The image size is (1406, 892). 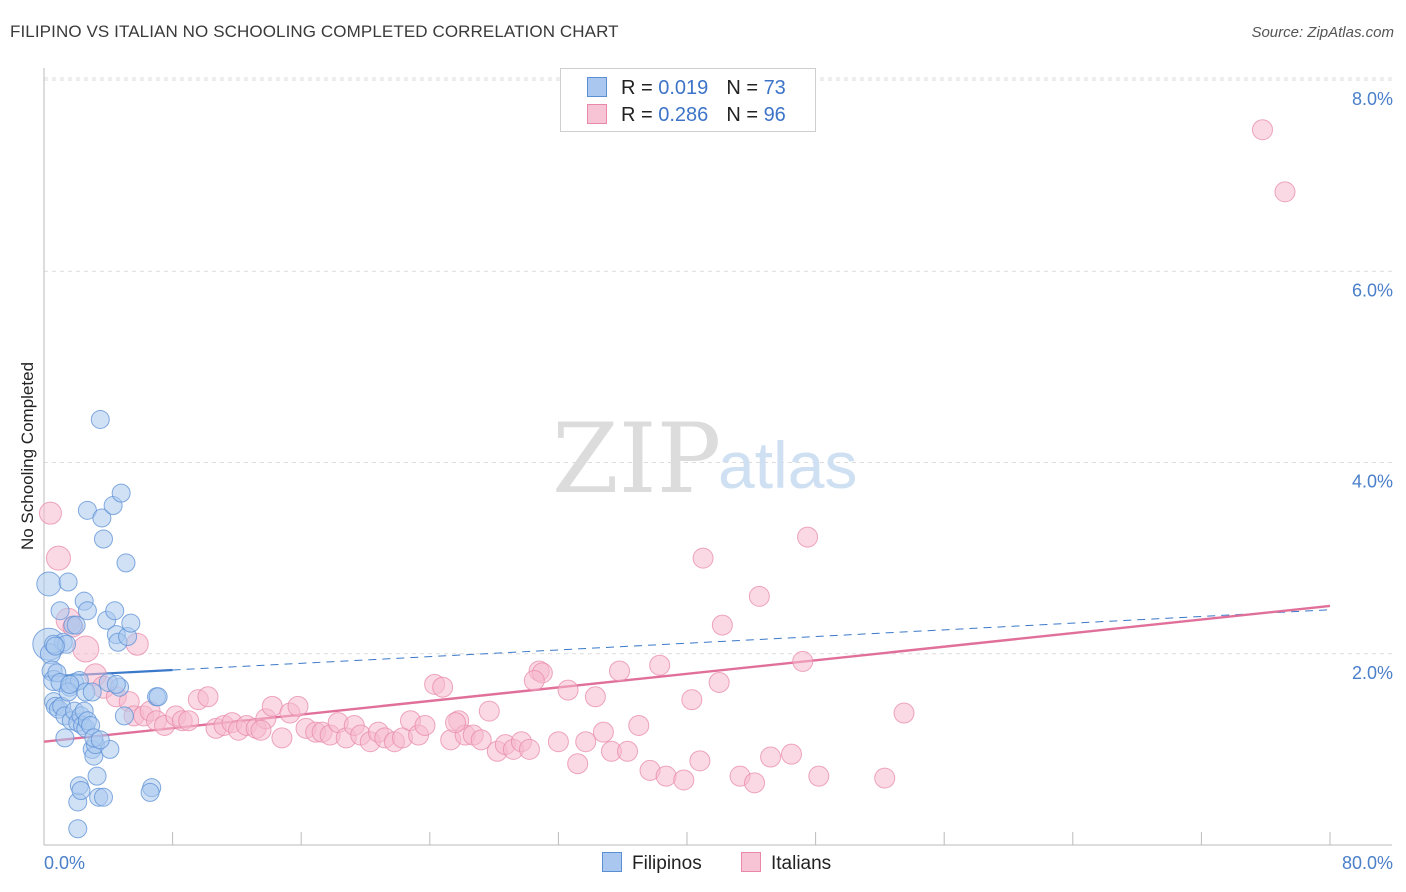 I want to click on legend-r-value: 0.019, so click(x=683, y=88).